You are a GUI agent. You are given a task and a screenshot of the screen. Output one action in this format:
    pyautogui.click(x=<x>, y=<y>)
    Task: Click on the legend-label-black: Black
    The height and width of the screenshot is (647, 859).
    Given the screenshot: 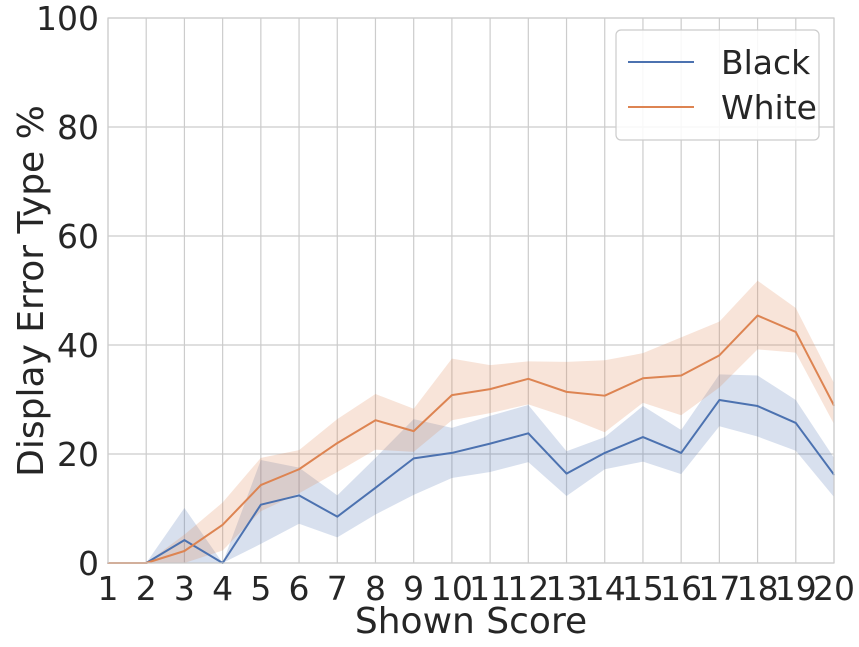 What is the action you would take?
    pyautogui.click(x=766, y=62)
    